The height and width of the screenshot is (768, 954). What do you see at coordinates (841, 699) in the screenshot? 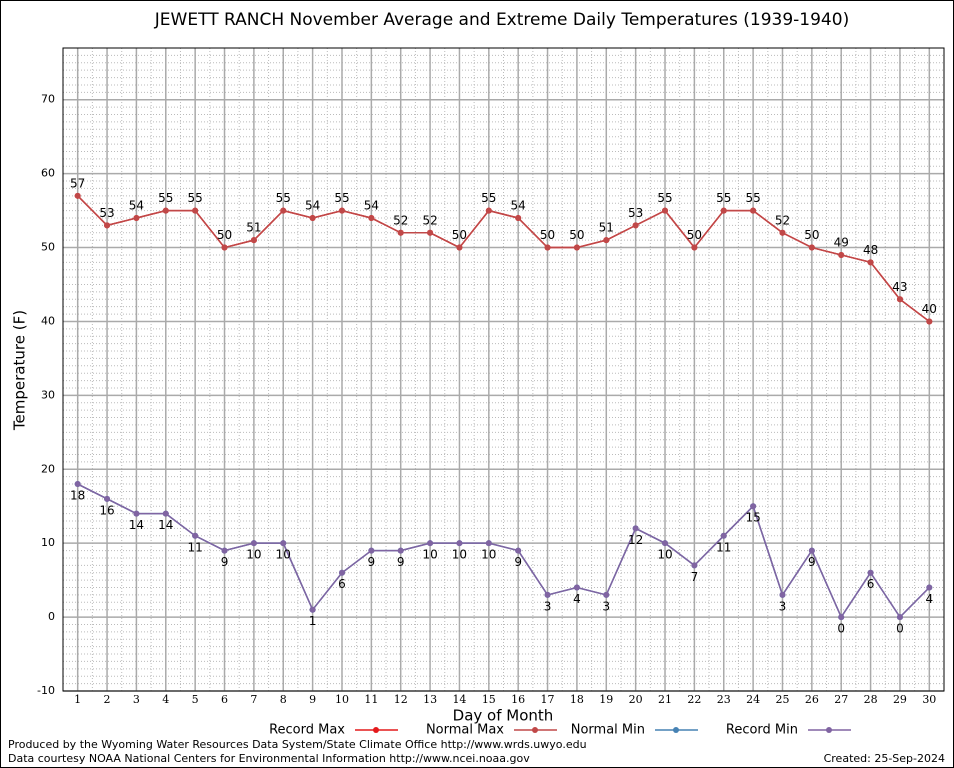
I see `x-tick-label: 27` at bounding box center [841, 699].